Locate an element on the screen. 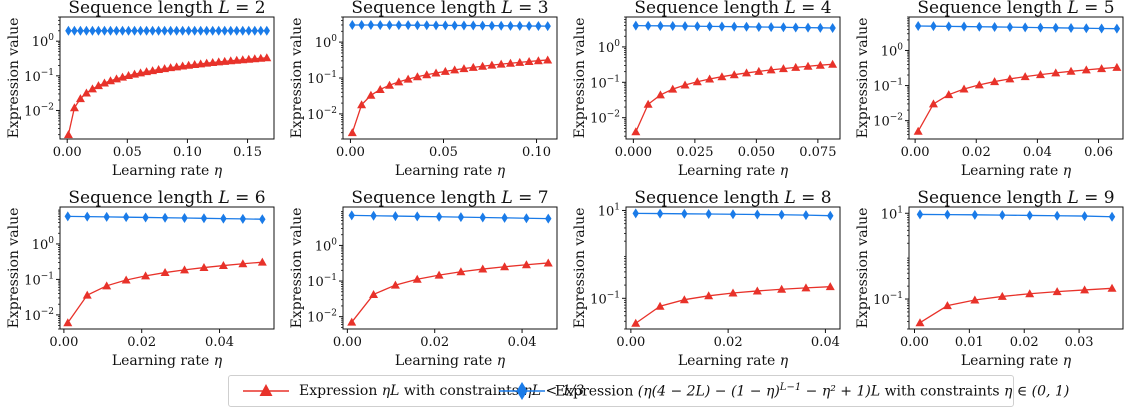 This screenshot has width=1133, height=415. blue-series-line is located at coordinates (1016, 215).